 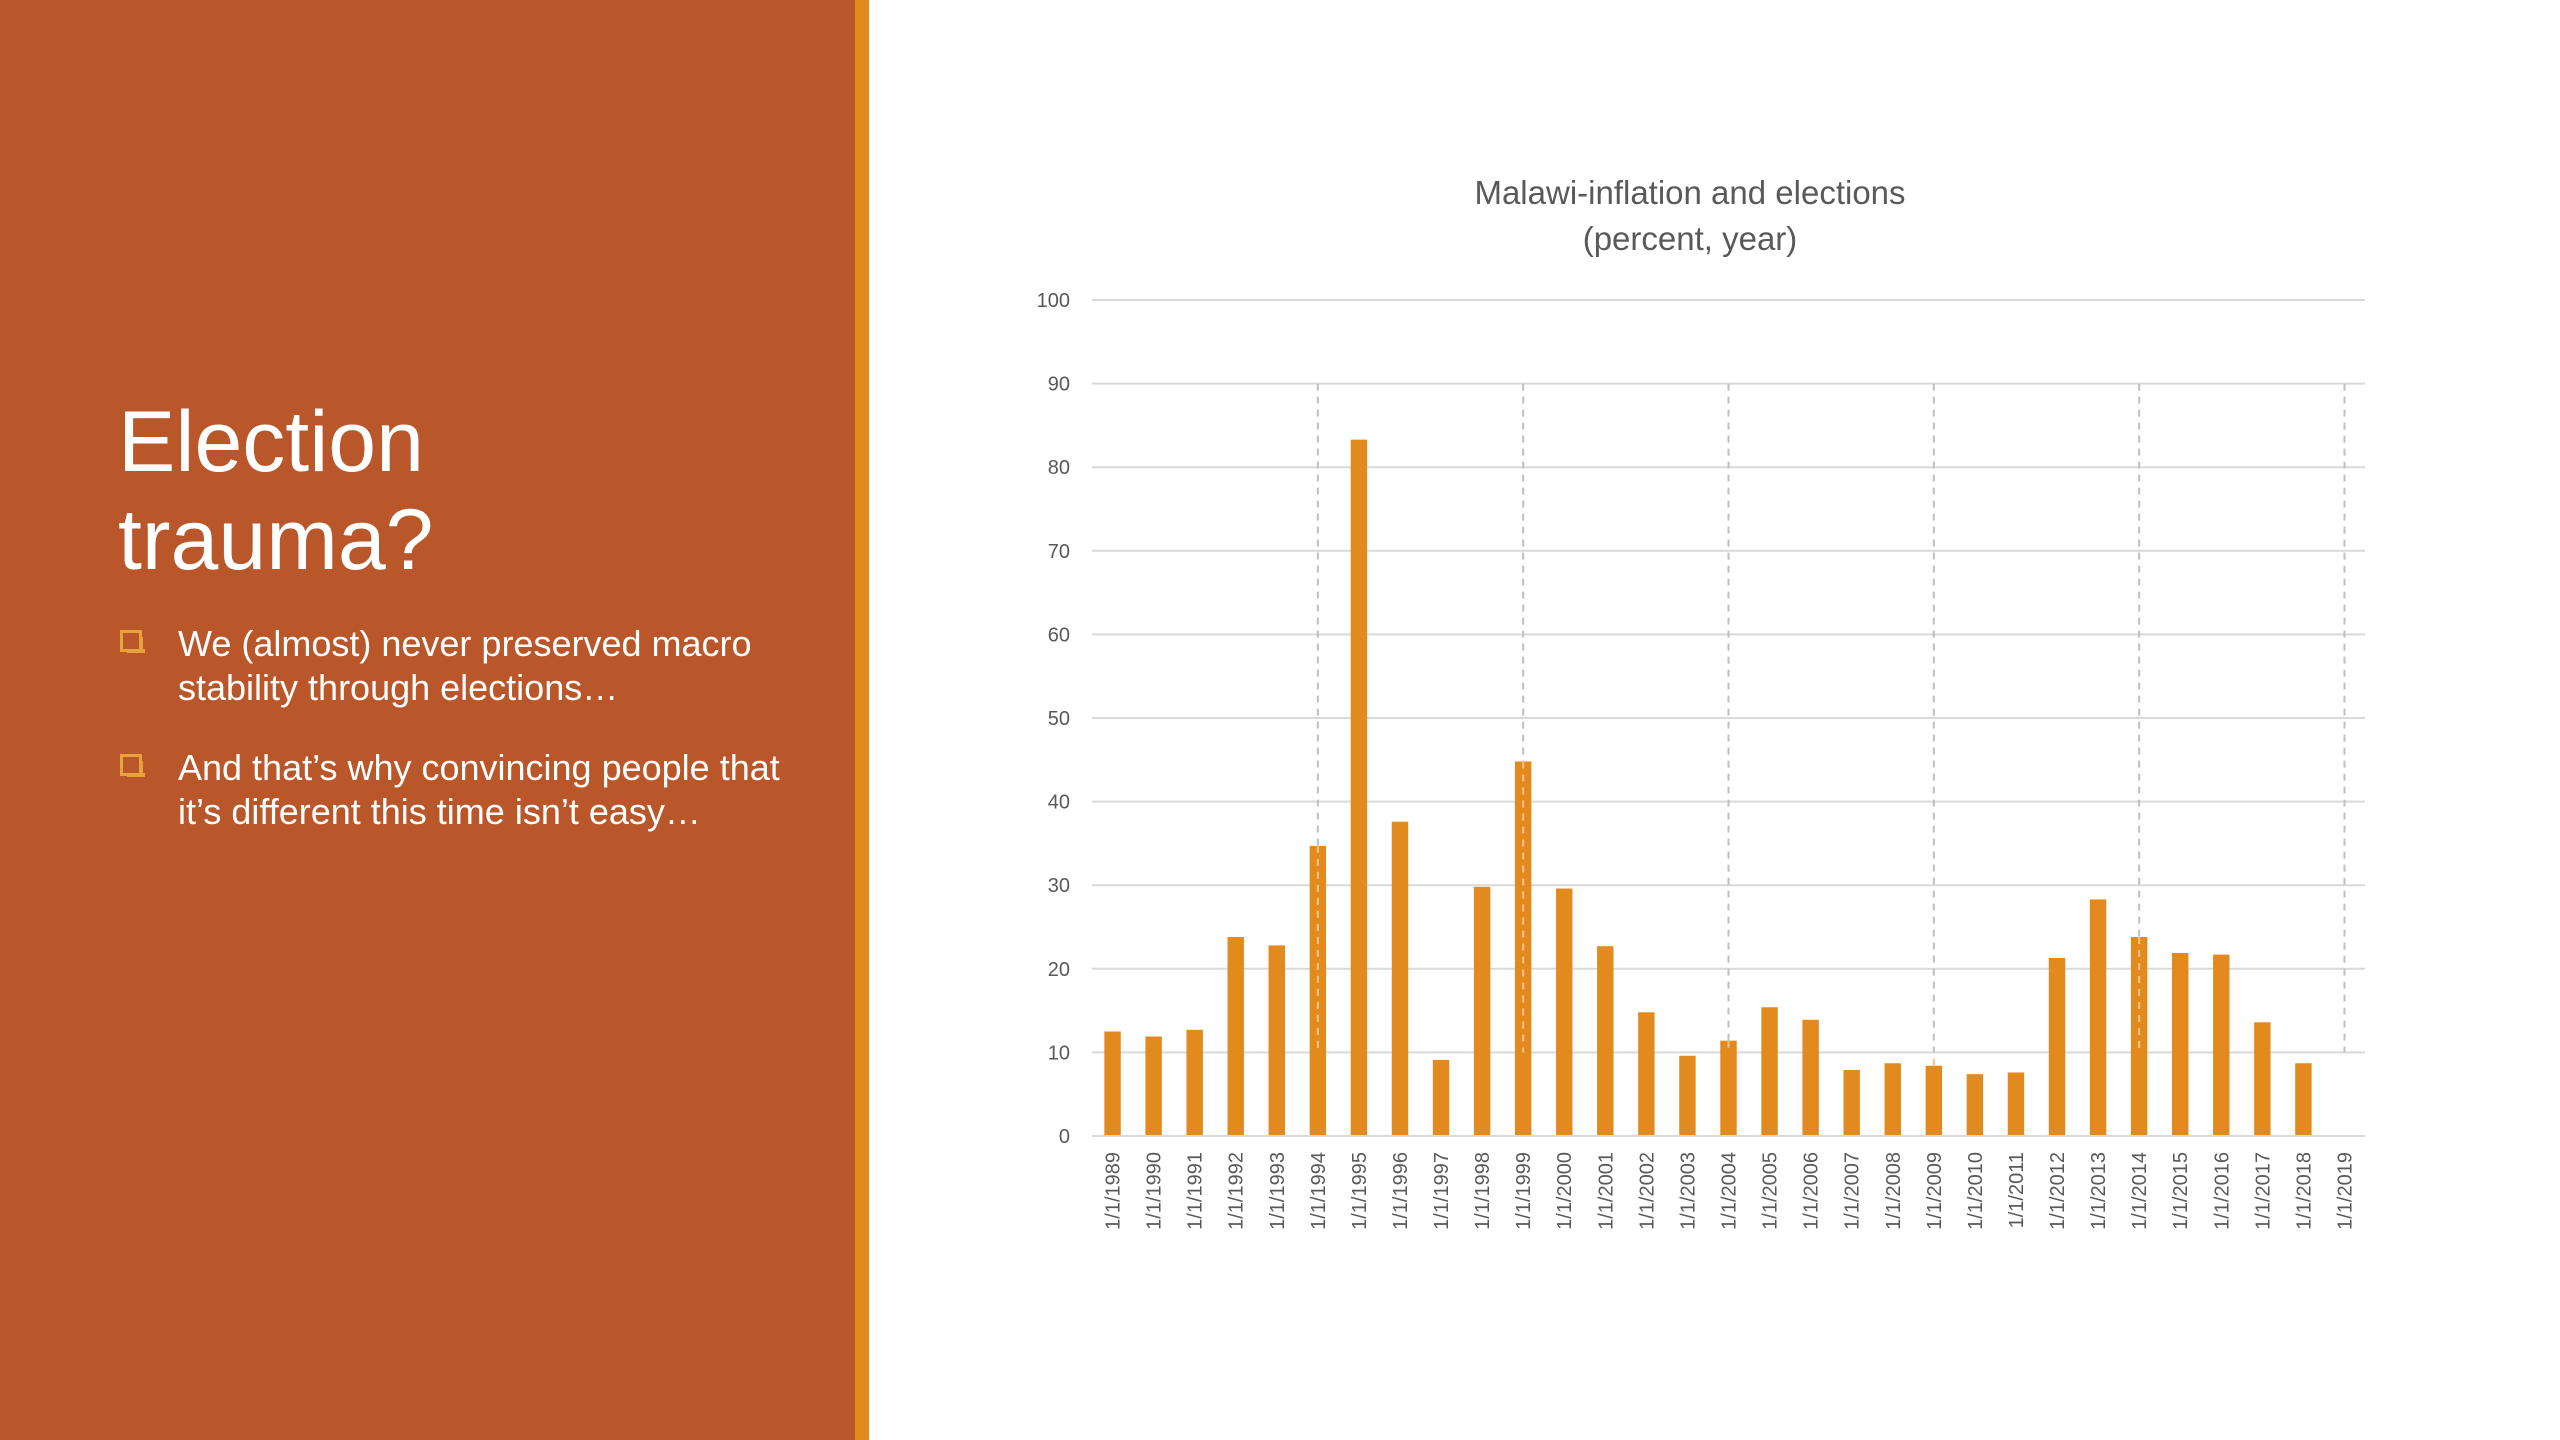 I want to click on x-tick-label: 1/1/2011, so click(x=2017, y=1190).